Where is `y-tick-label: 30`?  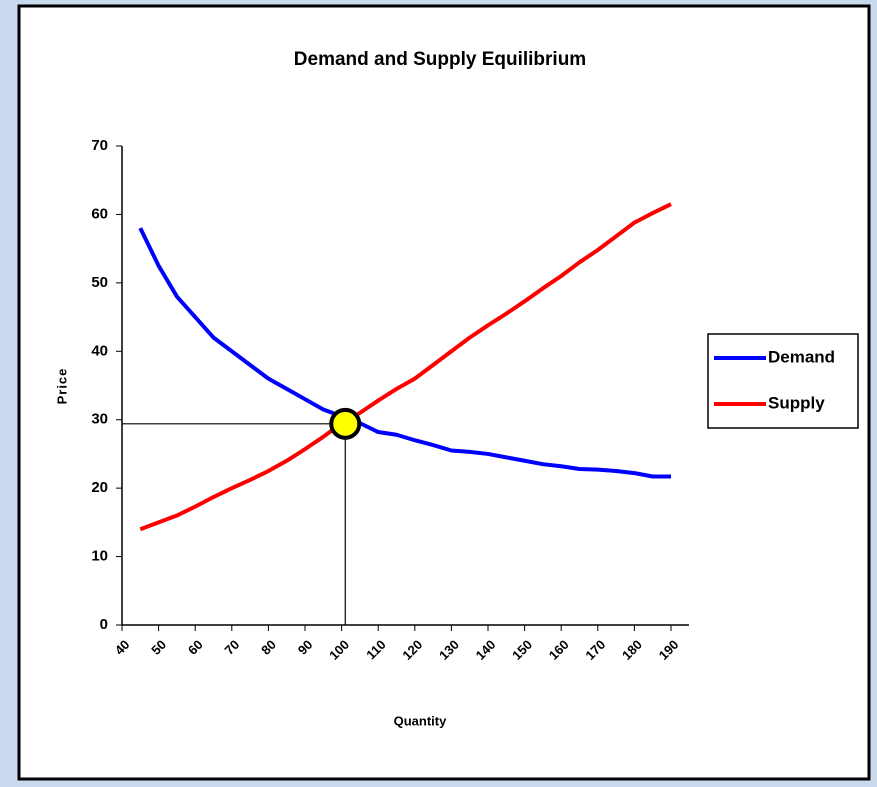
y-tick-label: 30 is located at coordinates (99, 419).